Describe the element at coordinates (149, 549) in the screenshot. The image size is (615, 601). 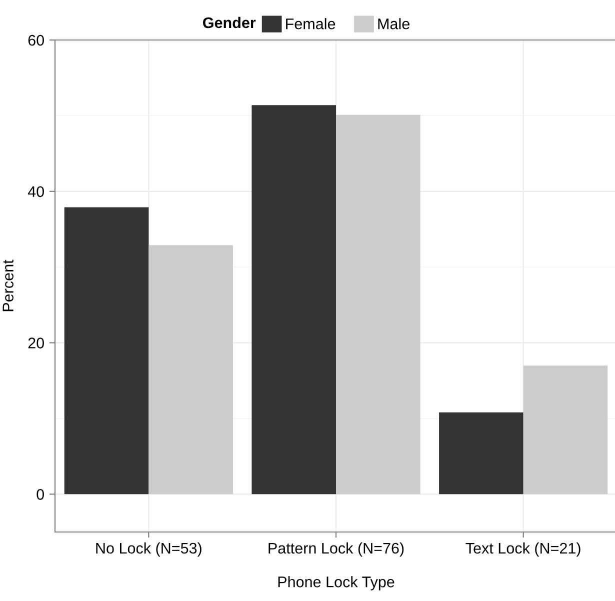
I see `x-tick-label: No Lock (N=53)` at that location.